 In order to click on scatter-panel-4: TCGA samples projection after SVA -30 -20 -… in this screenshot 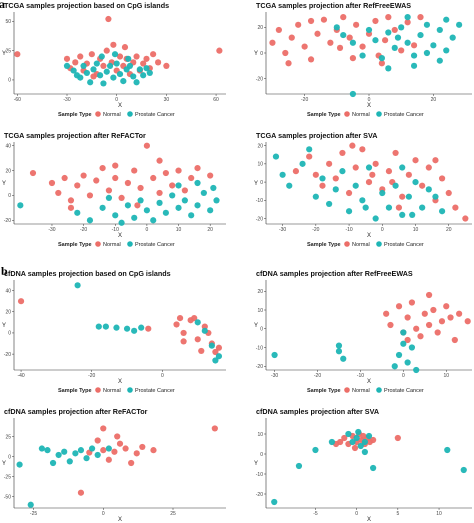, I will do `click(363, 189)`.